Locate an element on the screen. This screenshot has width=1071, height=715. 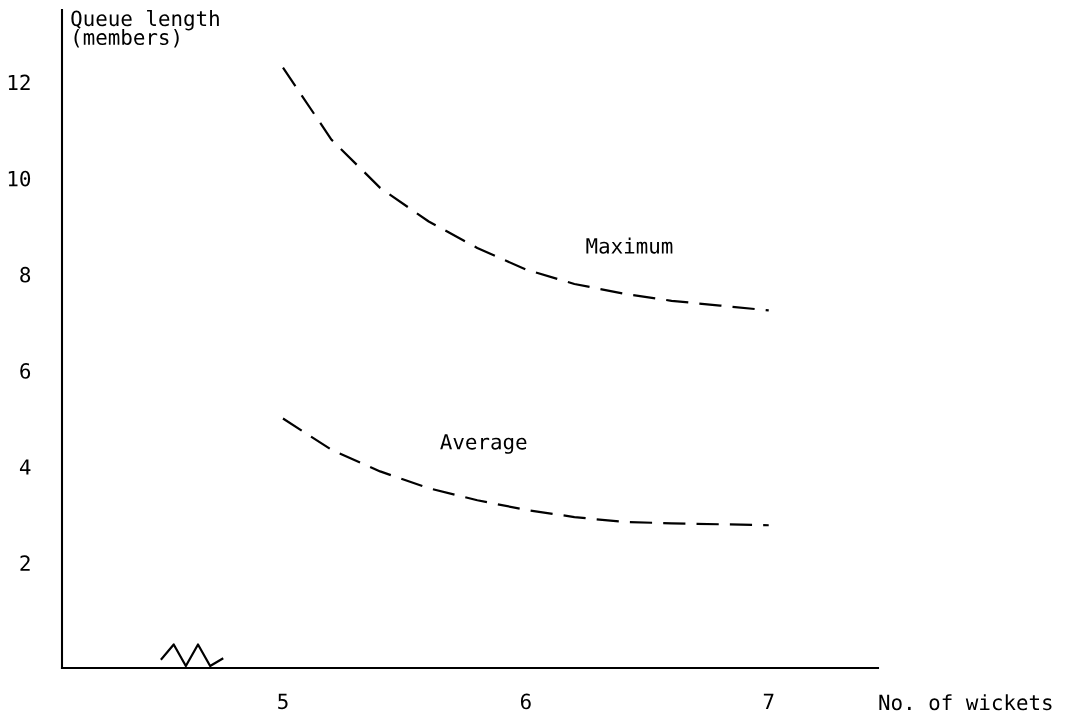
x-axis-title: No. of wickets is located at coordinates (965, 702).